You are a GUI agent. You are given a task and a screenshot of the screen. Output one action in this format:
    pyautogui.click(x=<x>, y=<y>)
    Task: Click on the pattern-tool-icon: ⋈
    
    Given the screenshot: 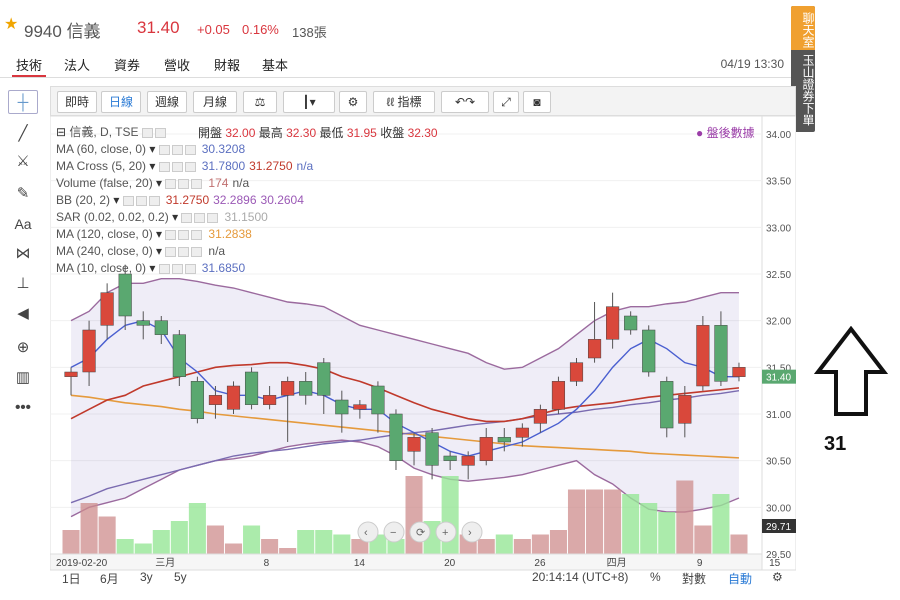 What is the action you would take?
    pyautogui.click(x=23, y=253)
    